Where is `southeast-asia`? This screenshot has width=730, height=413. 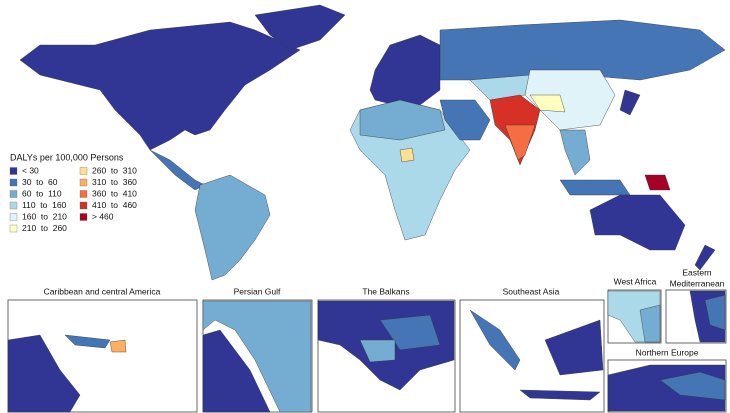 southeast-asia is located at coordinates (575, 152).